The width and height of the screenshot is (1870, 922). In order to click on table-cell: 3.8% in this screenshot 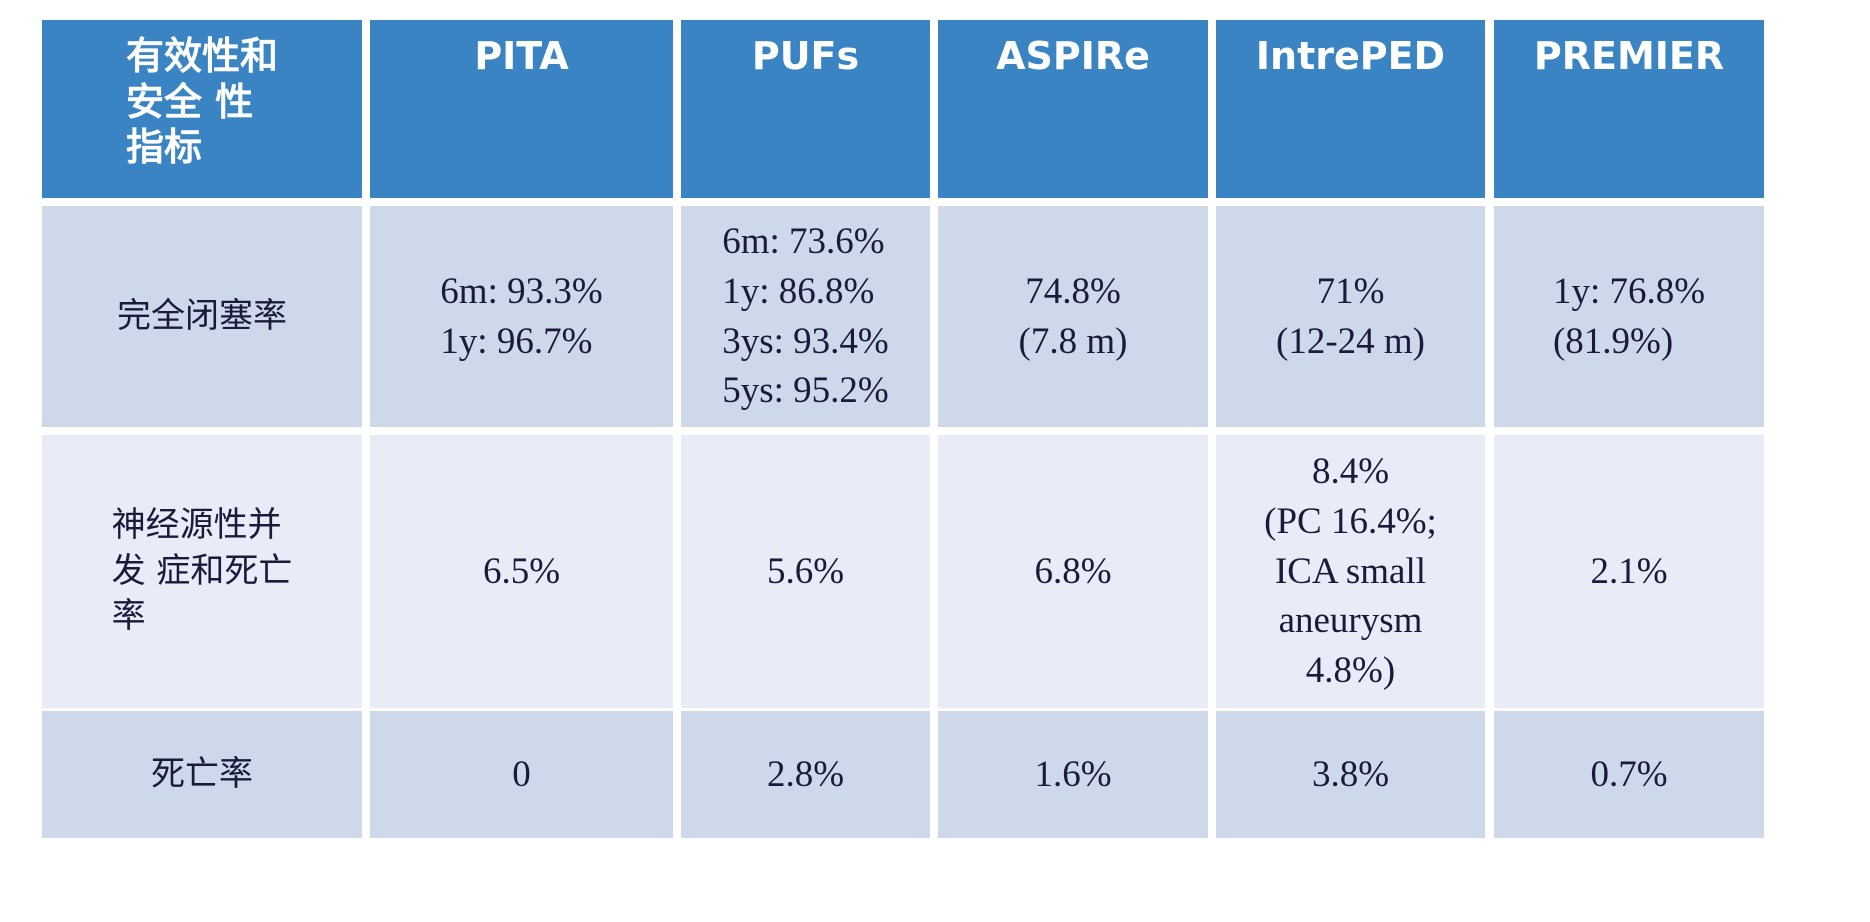, I will do `click(1350, 774)`.